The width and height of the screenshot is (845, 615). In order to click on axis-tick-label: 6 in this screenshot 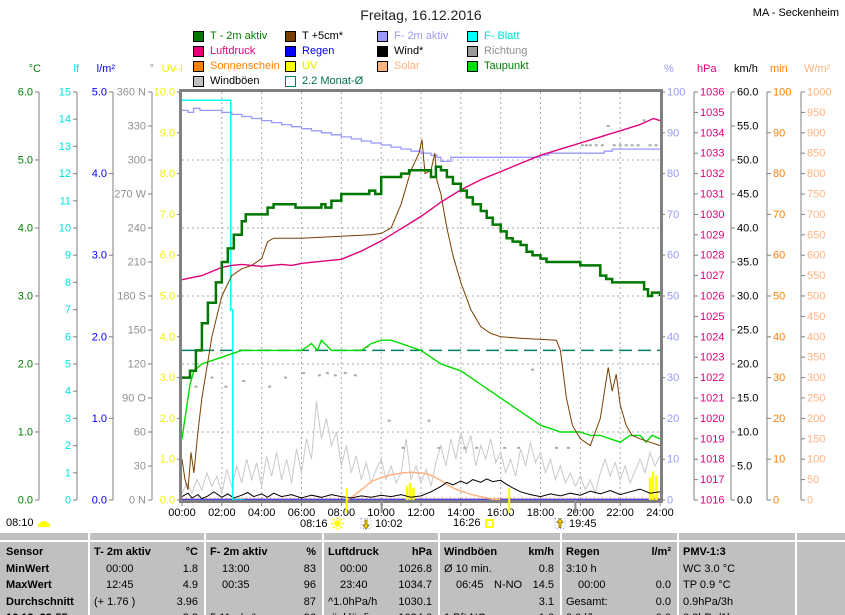, I will do `click(68, 337)`.